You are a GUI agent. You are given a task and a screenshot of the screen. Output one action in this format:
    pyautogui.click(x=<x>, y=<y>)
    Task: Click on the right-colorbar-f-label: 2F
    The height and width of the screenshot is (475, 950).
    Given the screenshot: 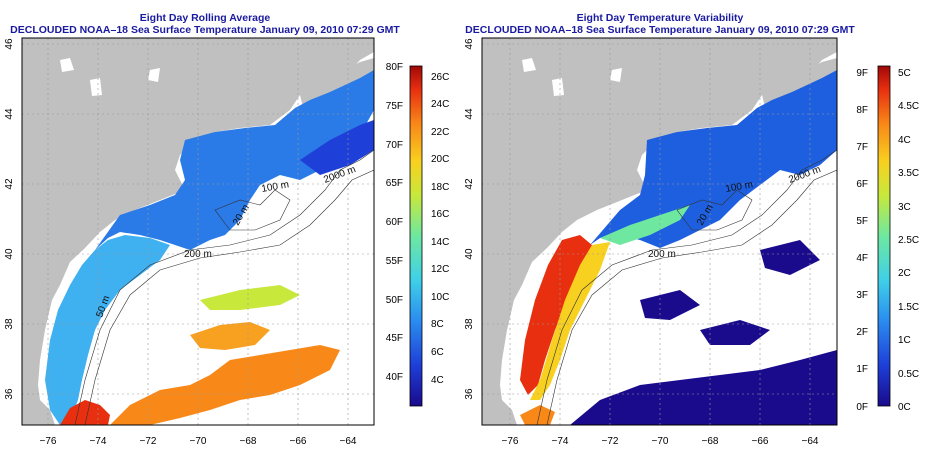 What is the action you would take?
    pyautogui.click(x=862, y=332)
    